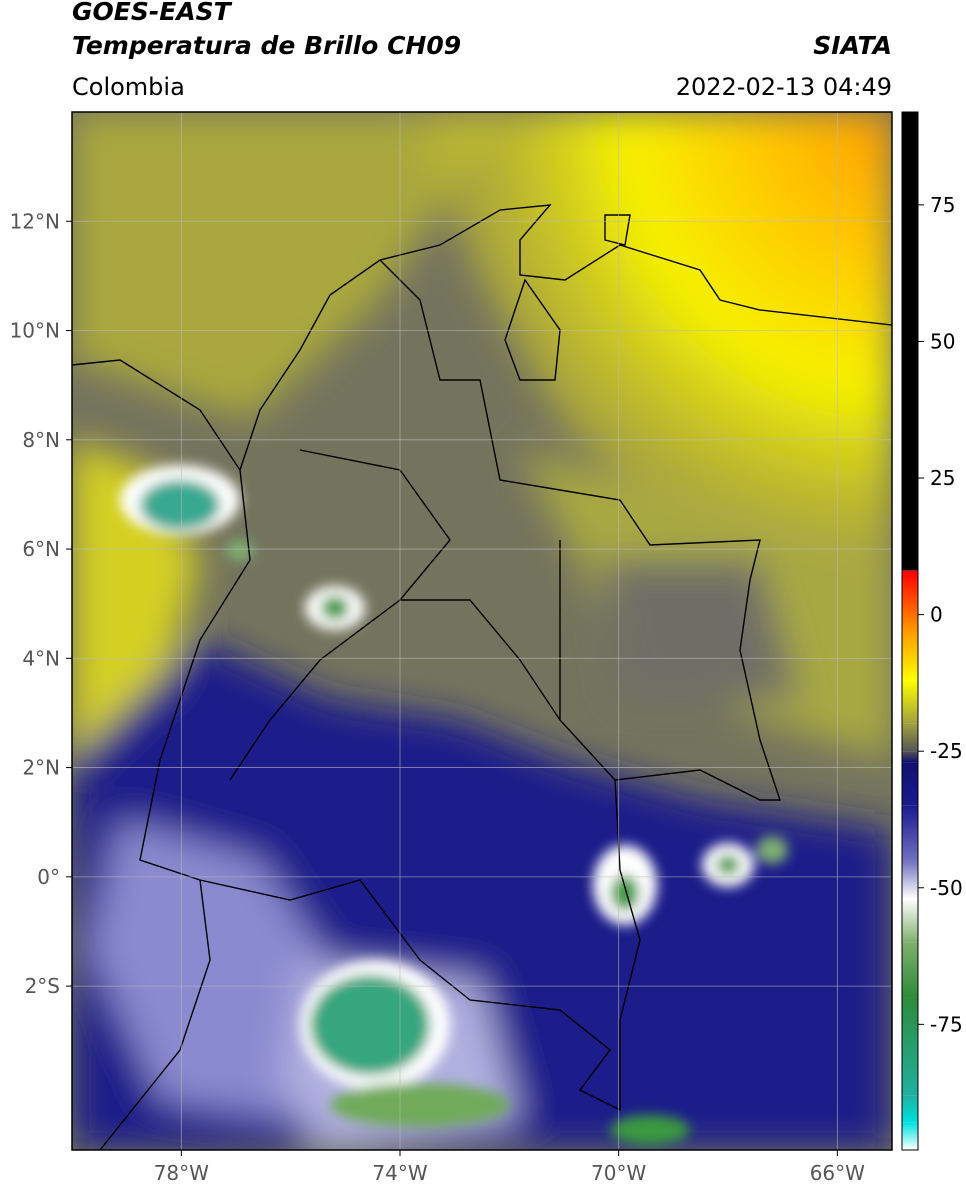  What do you see at coordinates (618, 1173) in the screenshot?
I see `x-tick-label: 70°W` at bounding box center [618, 1173].